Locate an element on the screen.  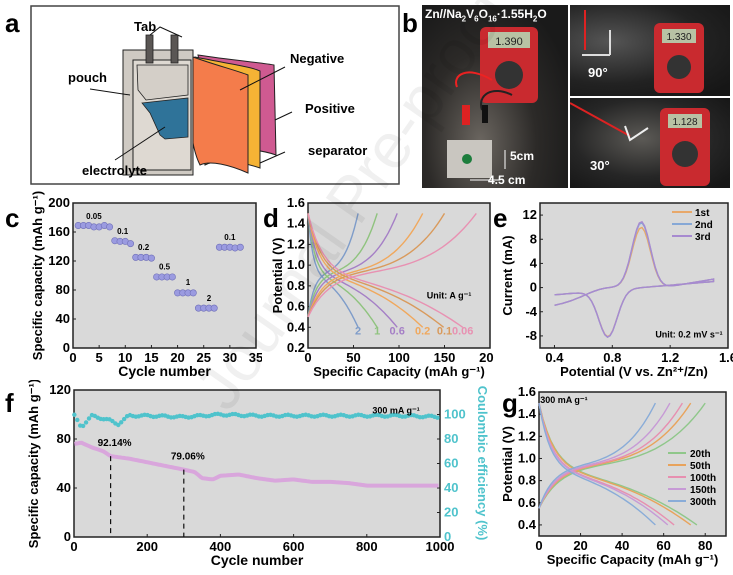
x-tick-label: 80 is located at coordinates (705, 545).